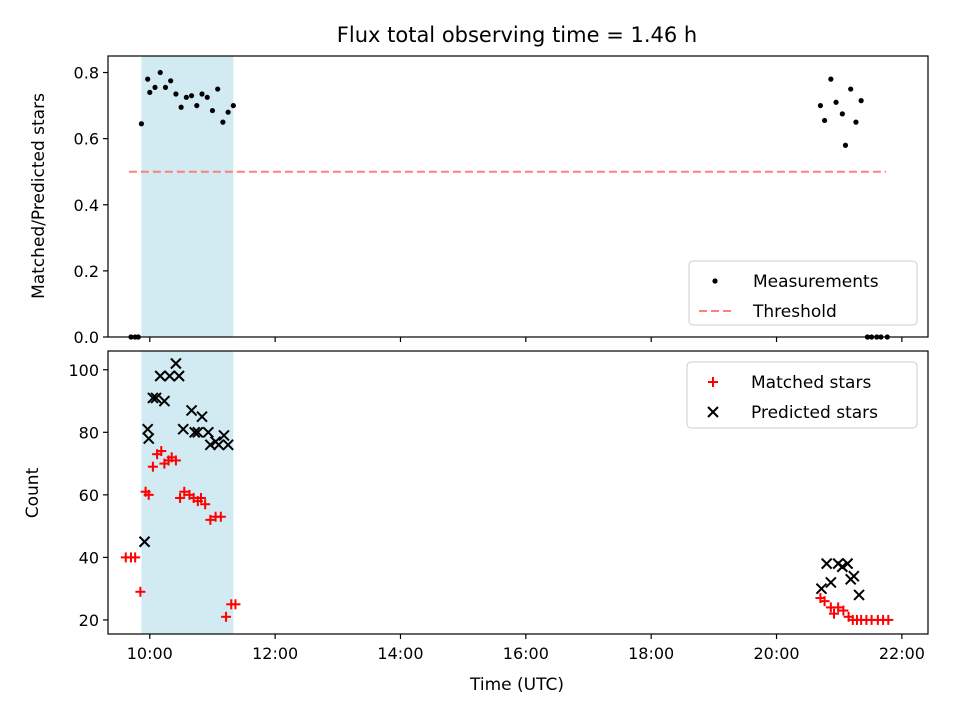  I want to click on y-tick-label: 60, so click(89, 495).